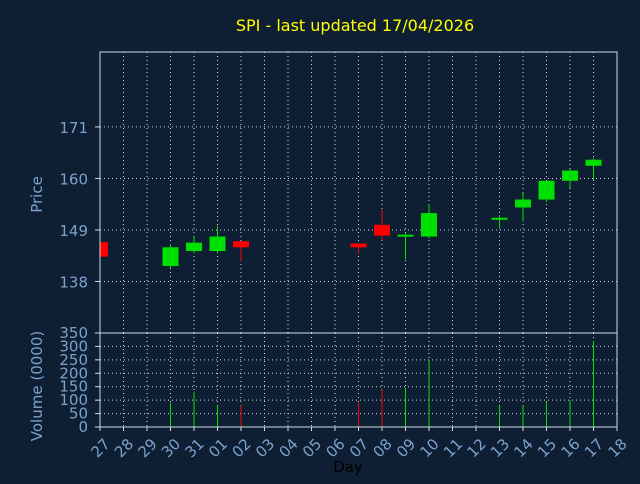 This screenshot has width=640, height=484. I want to click on x-tick-label: 13, so click(500, 448).